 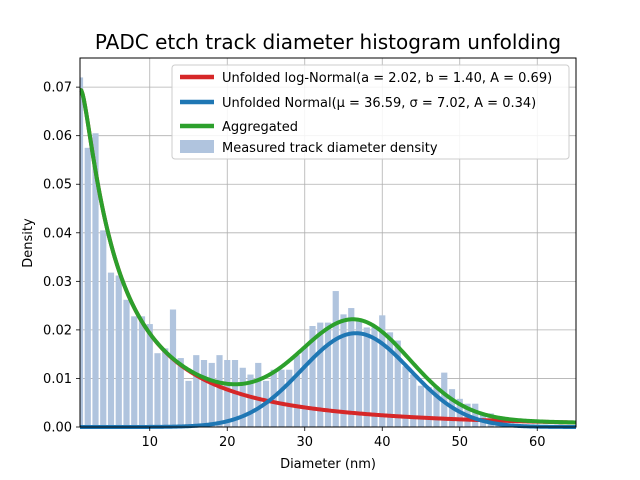 What do you see at coordinates (61, 258) in the screenshot?
I see `y-axis: 0.00 0.01 0.02 0.03 0.04 0.05 0.06 0.07` at bounding box center [61, 258].